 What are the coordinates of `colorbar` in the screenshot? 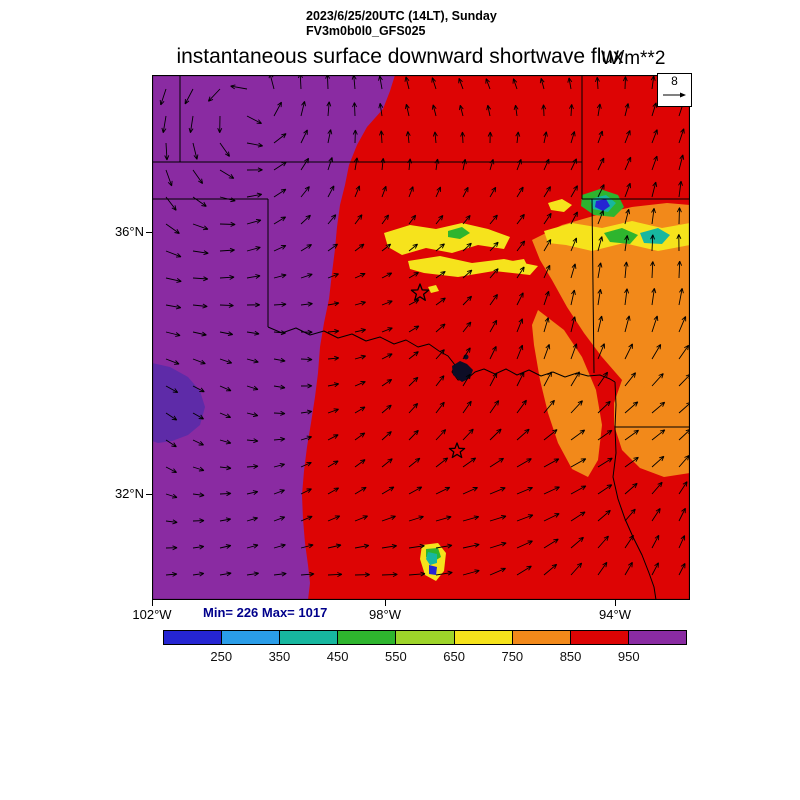 It's located at (425, 637).